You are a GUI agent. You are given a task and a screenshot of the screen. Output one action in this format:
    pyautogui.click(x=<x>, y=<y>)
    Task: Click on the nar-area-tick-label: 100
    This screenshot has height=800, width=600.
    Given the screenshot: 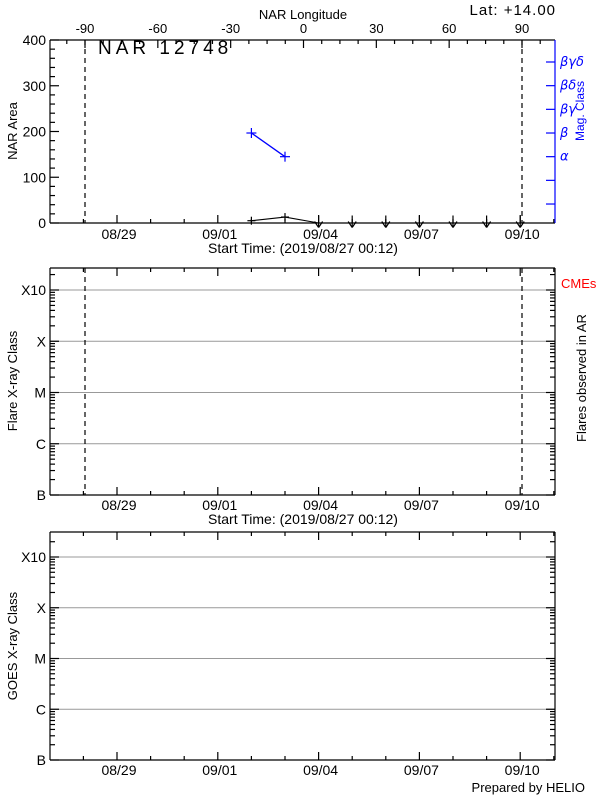 What is the action you would take?
    pyautogui.click(x=35, y=177)
    